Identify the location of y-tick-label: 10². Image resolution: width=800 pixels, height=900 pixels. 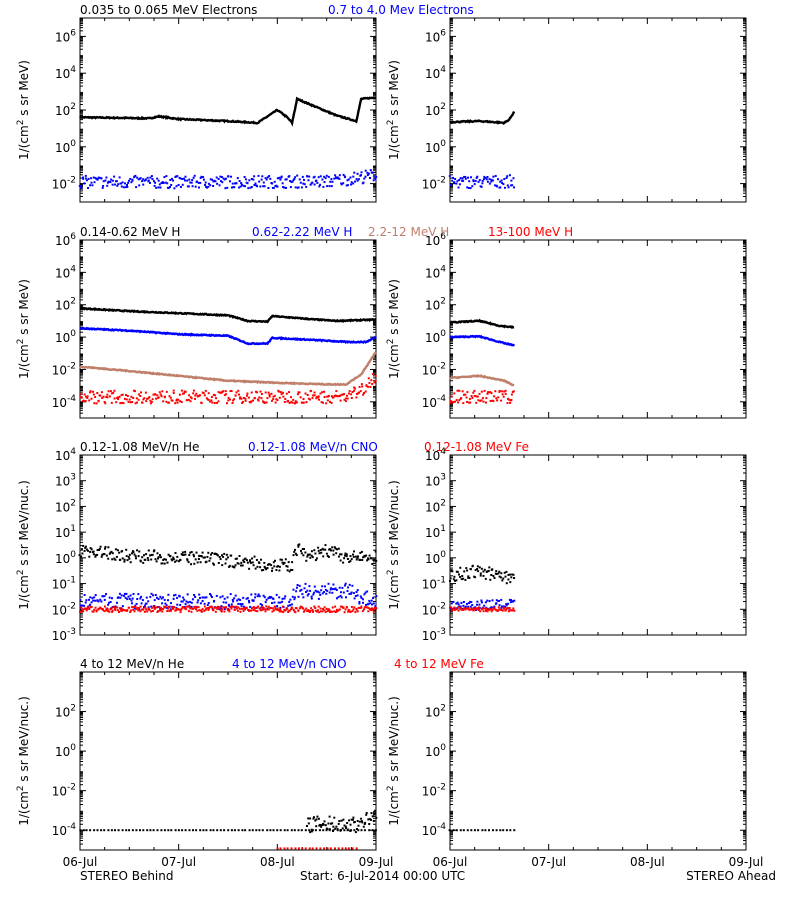
(65, 712).